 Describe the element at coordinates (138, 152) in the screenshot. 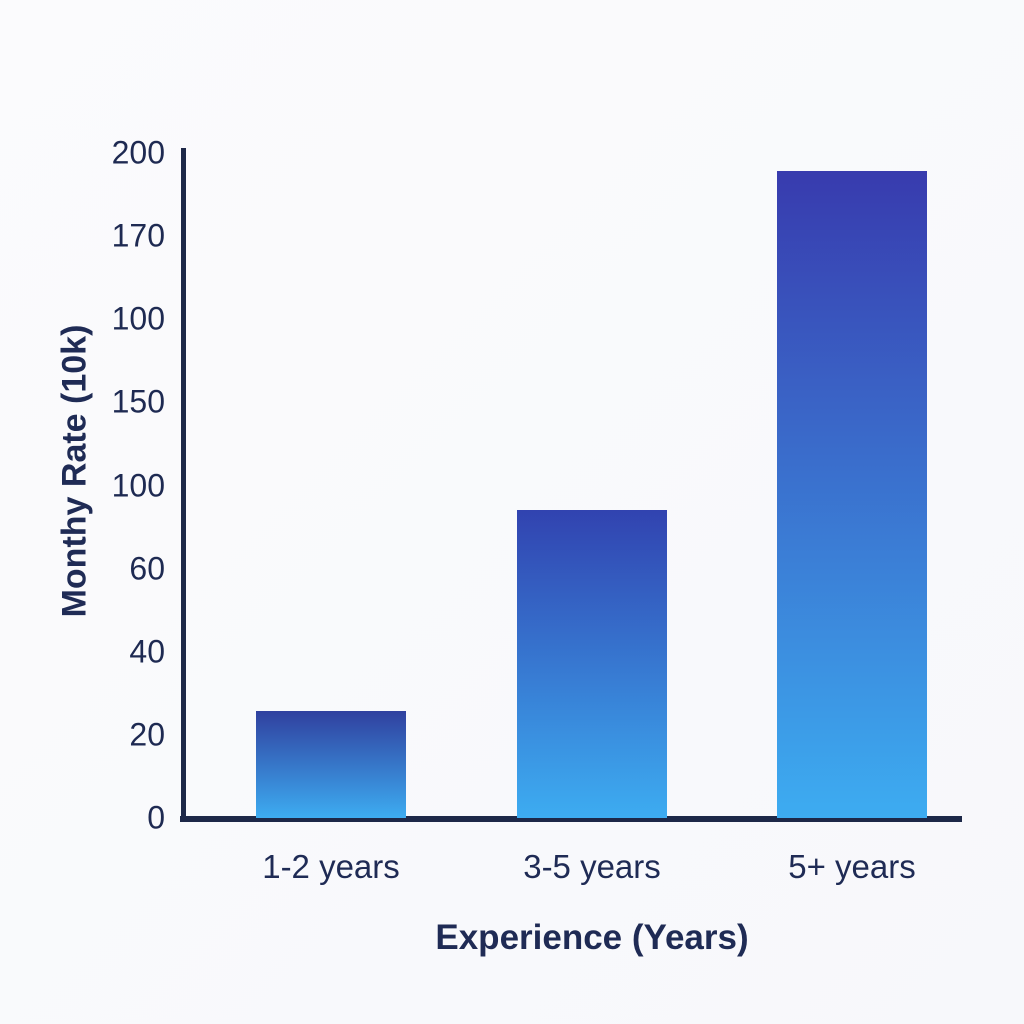

I see `y-tick-label: 200` at that location.